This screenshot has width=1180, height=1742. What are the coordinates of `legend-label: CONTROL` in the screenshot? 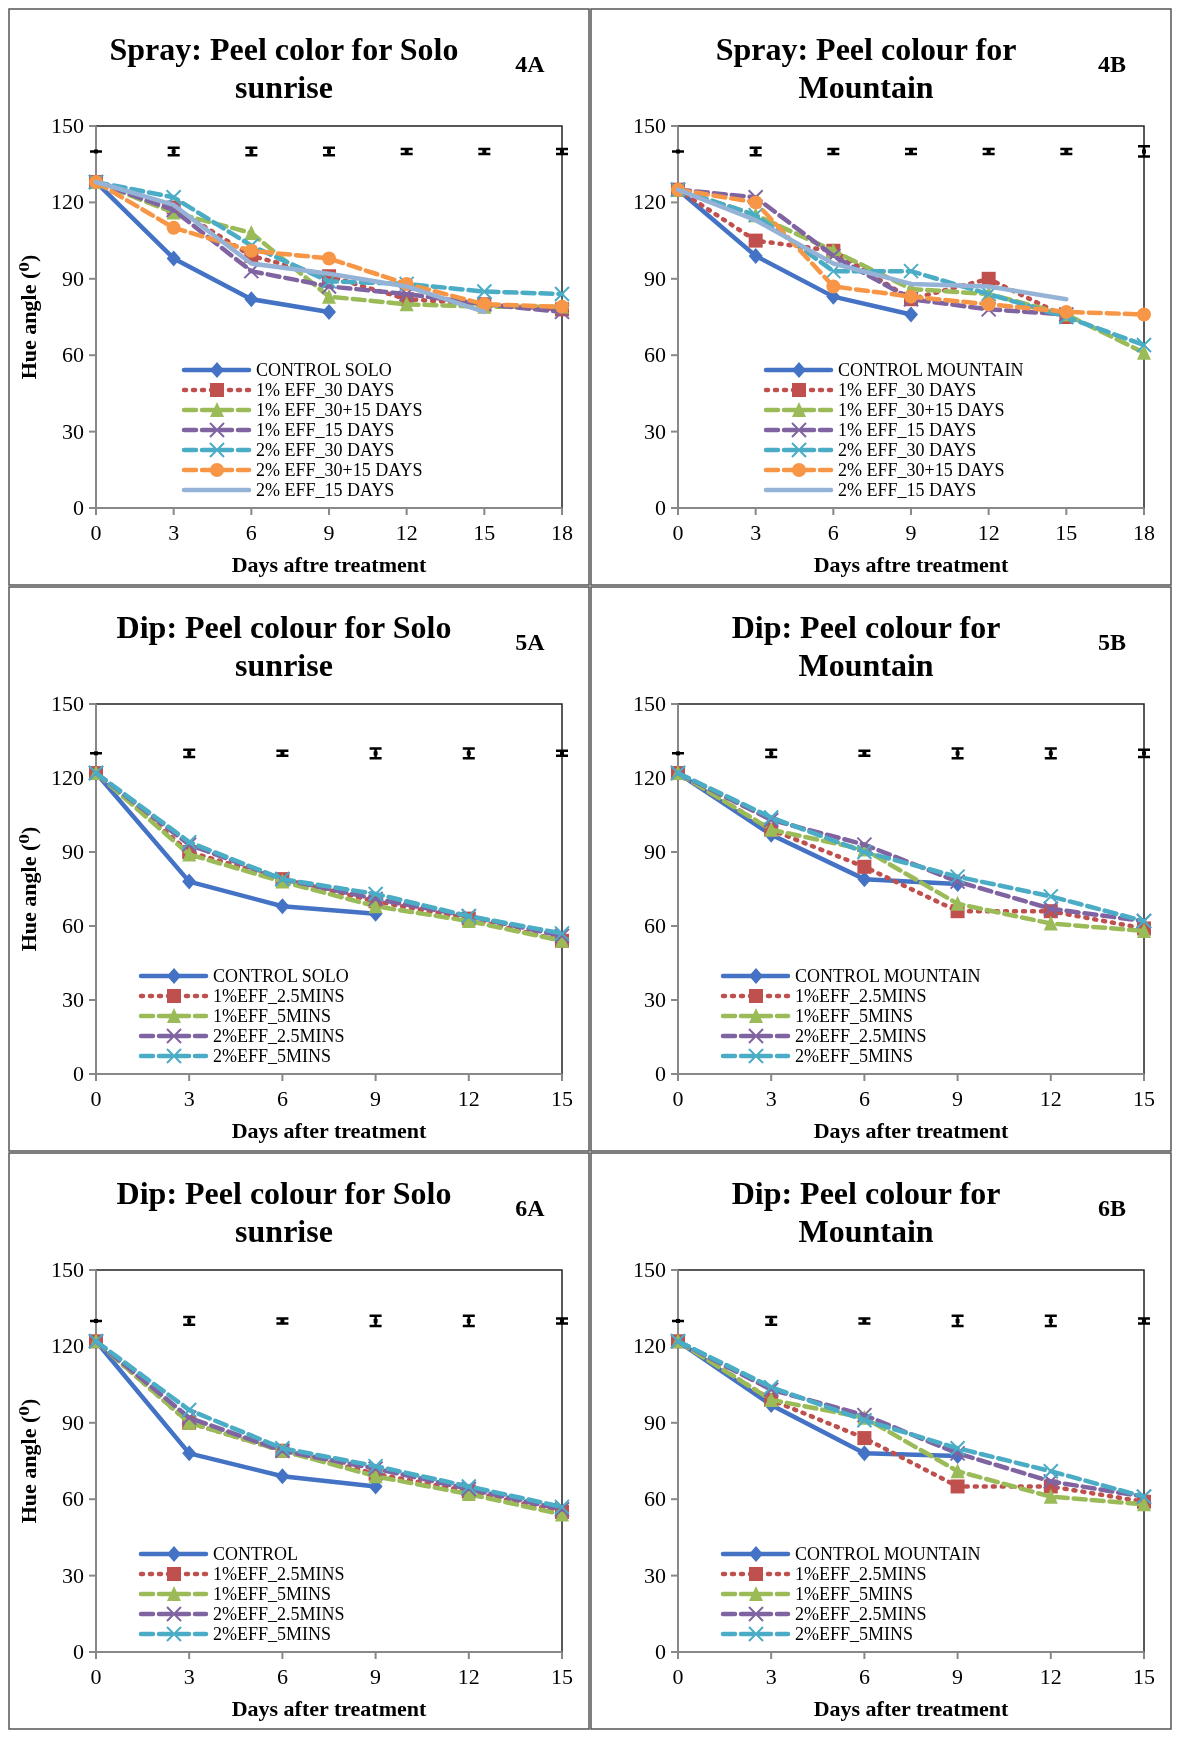 It's located at (255, 1554).